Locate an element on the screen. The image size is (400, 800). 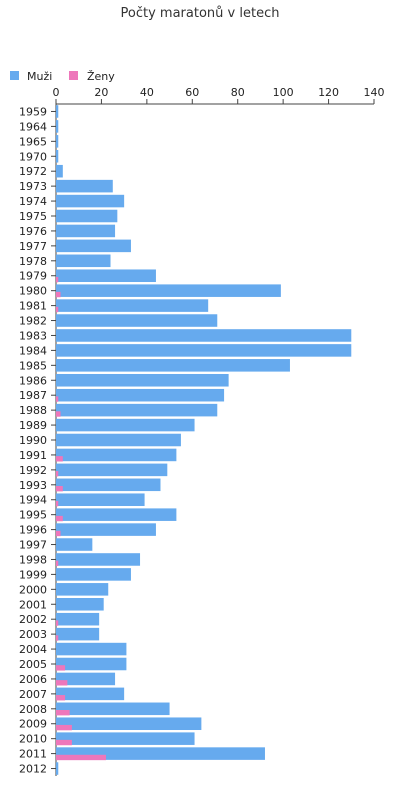
y-tick-label: 1994 is located at coordinates (33, 500).